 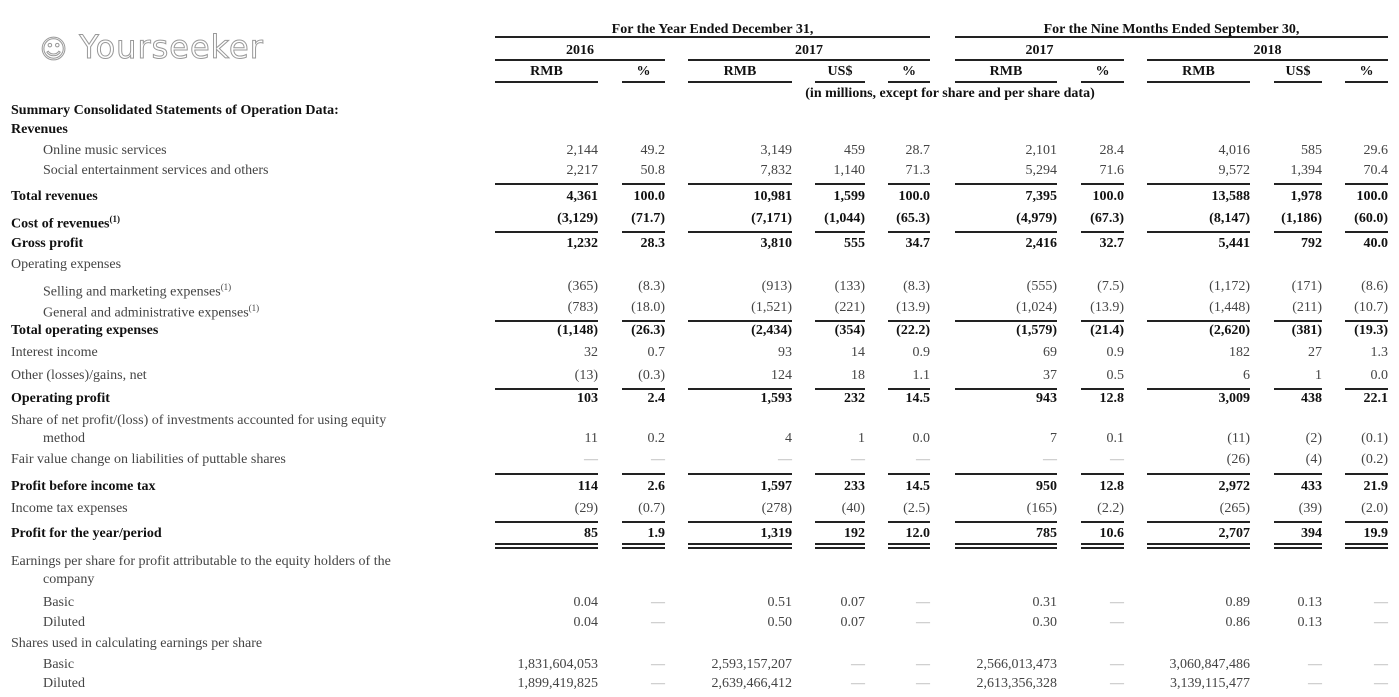 I want to click on table-cell: (8,147), so click(x=1229, y=218).